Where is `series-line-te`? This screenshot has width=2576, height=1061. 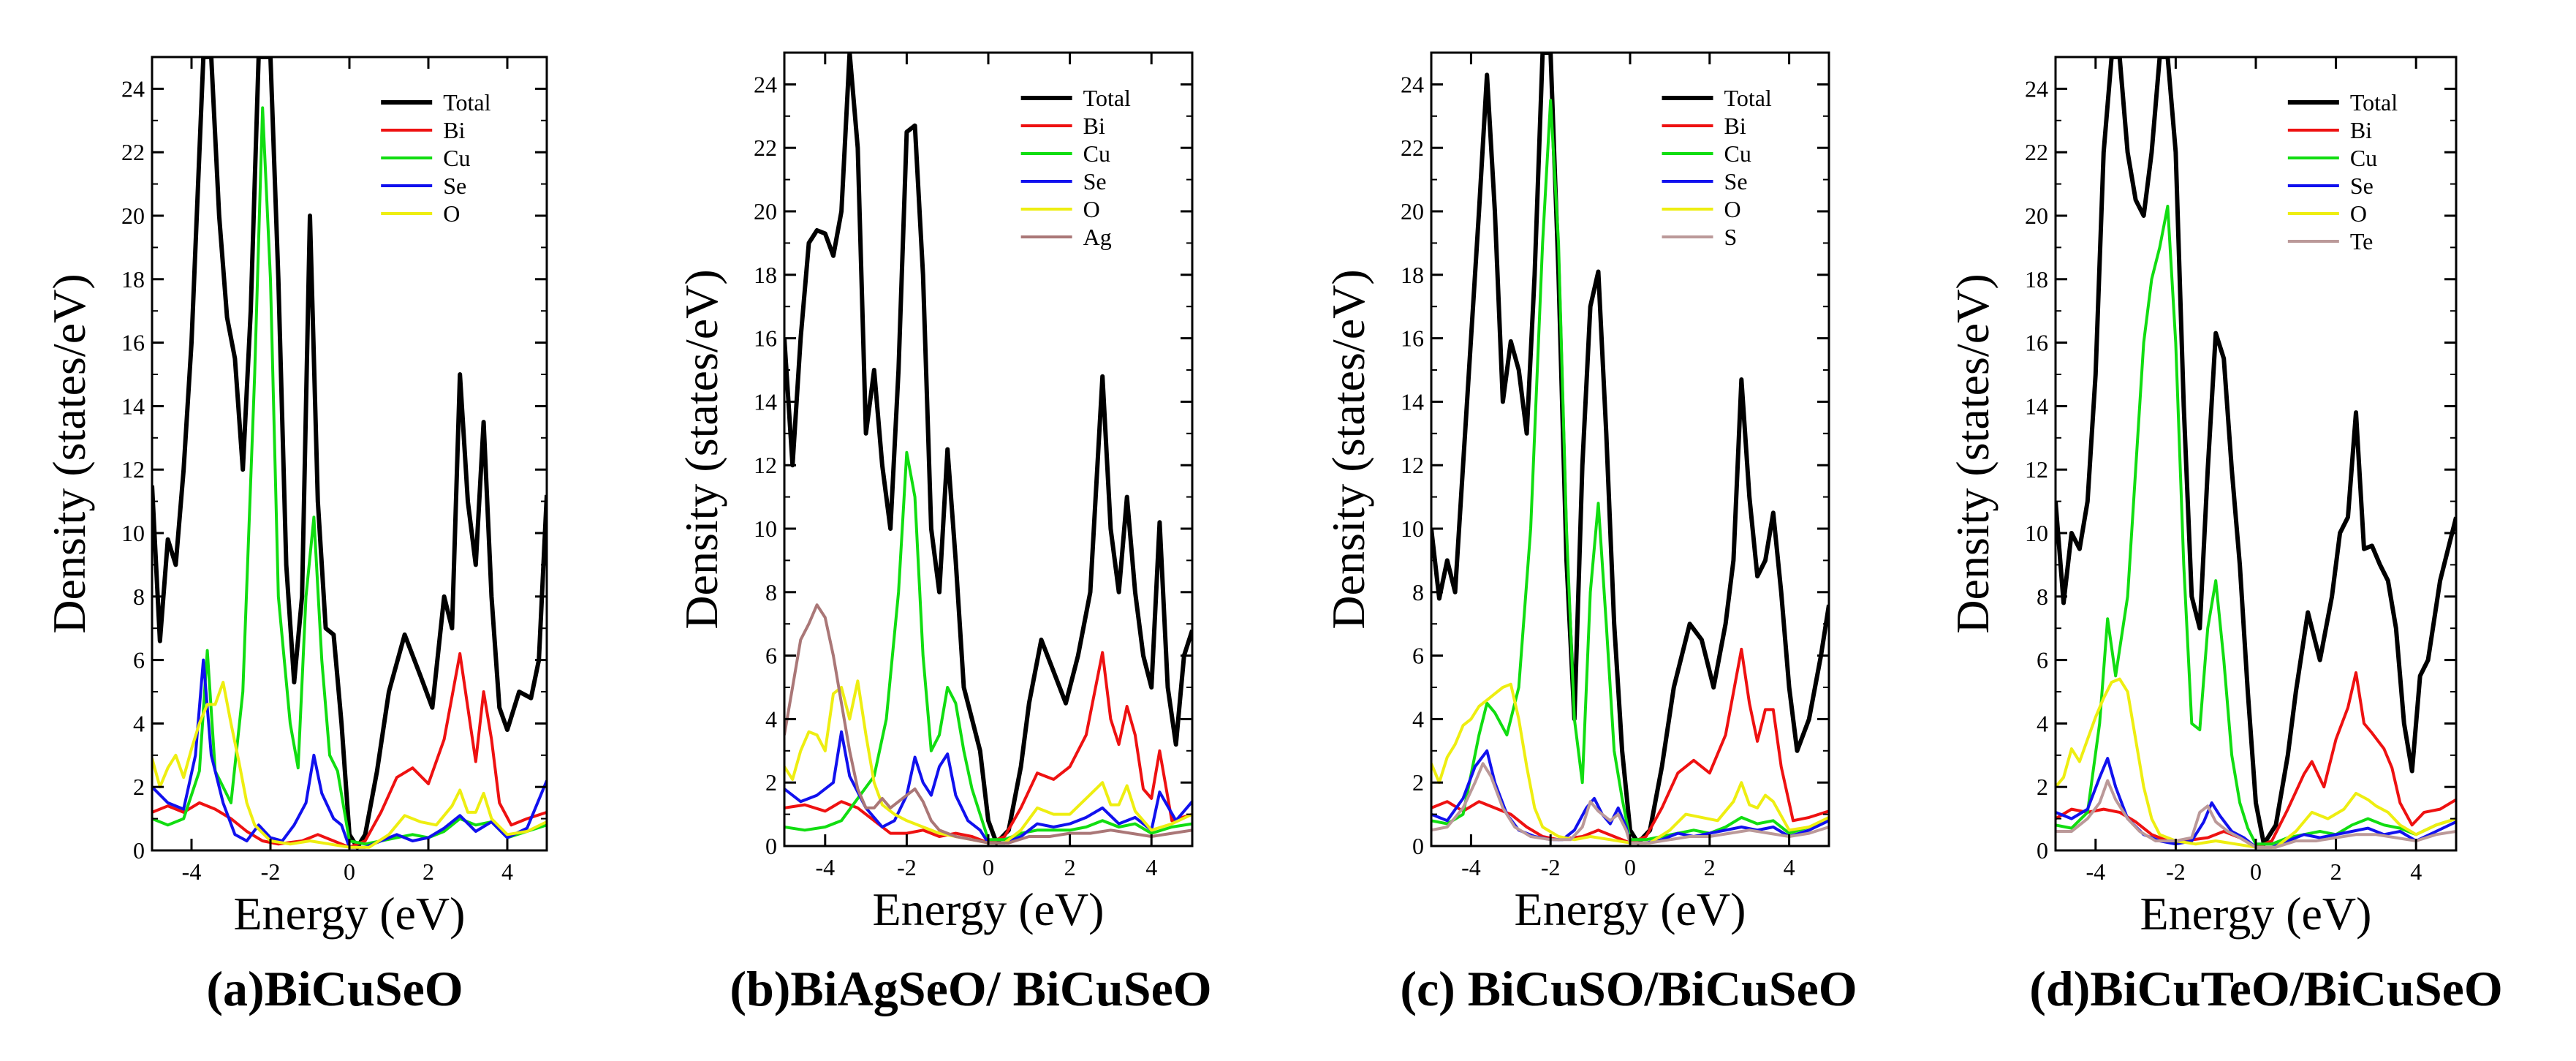 series-line-te is located at coordinates (2256, 814).